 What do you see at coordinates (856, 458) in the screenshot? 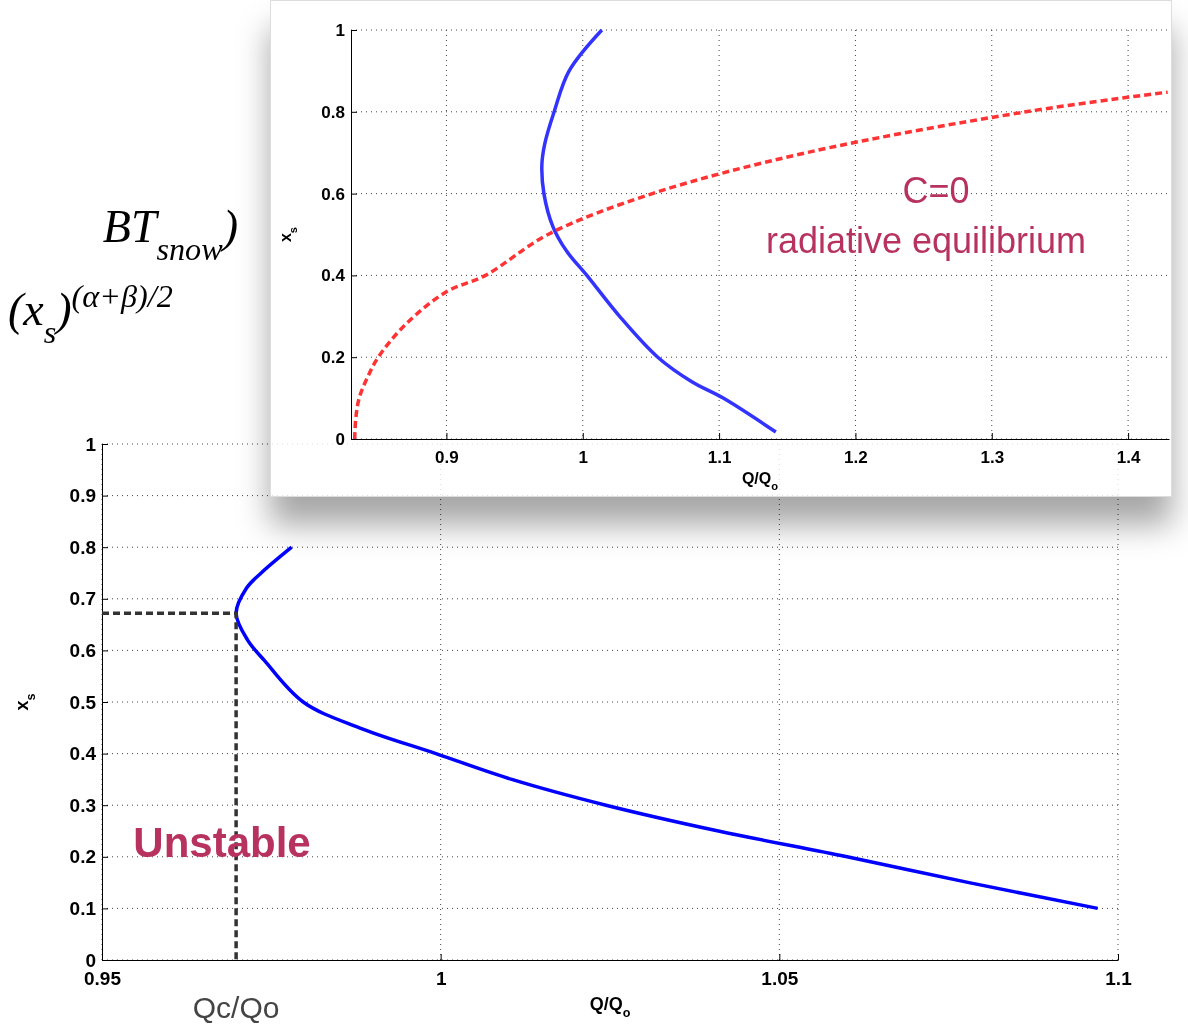
I see `x-tick-label: 1.2` at bounding box center [856, 458].